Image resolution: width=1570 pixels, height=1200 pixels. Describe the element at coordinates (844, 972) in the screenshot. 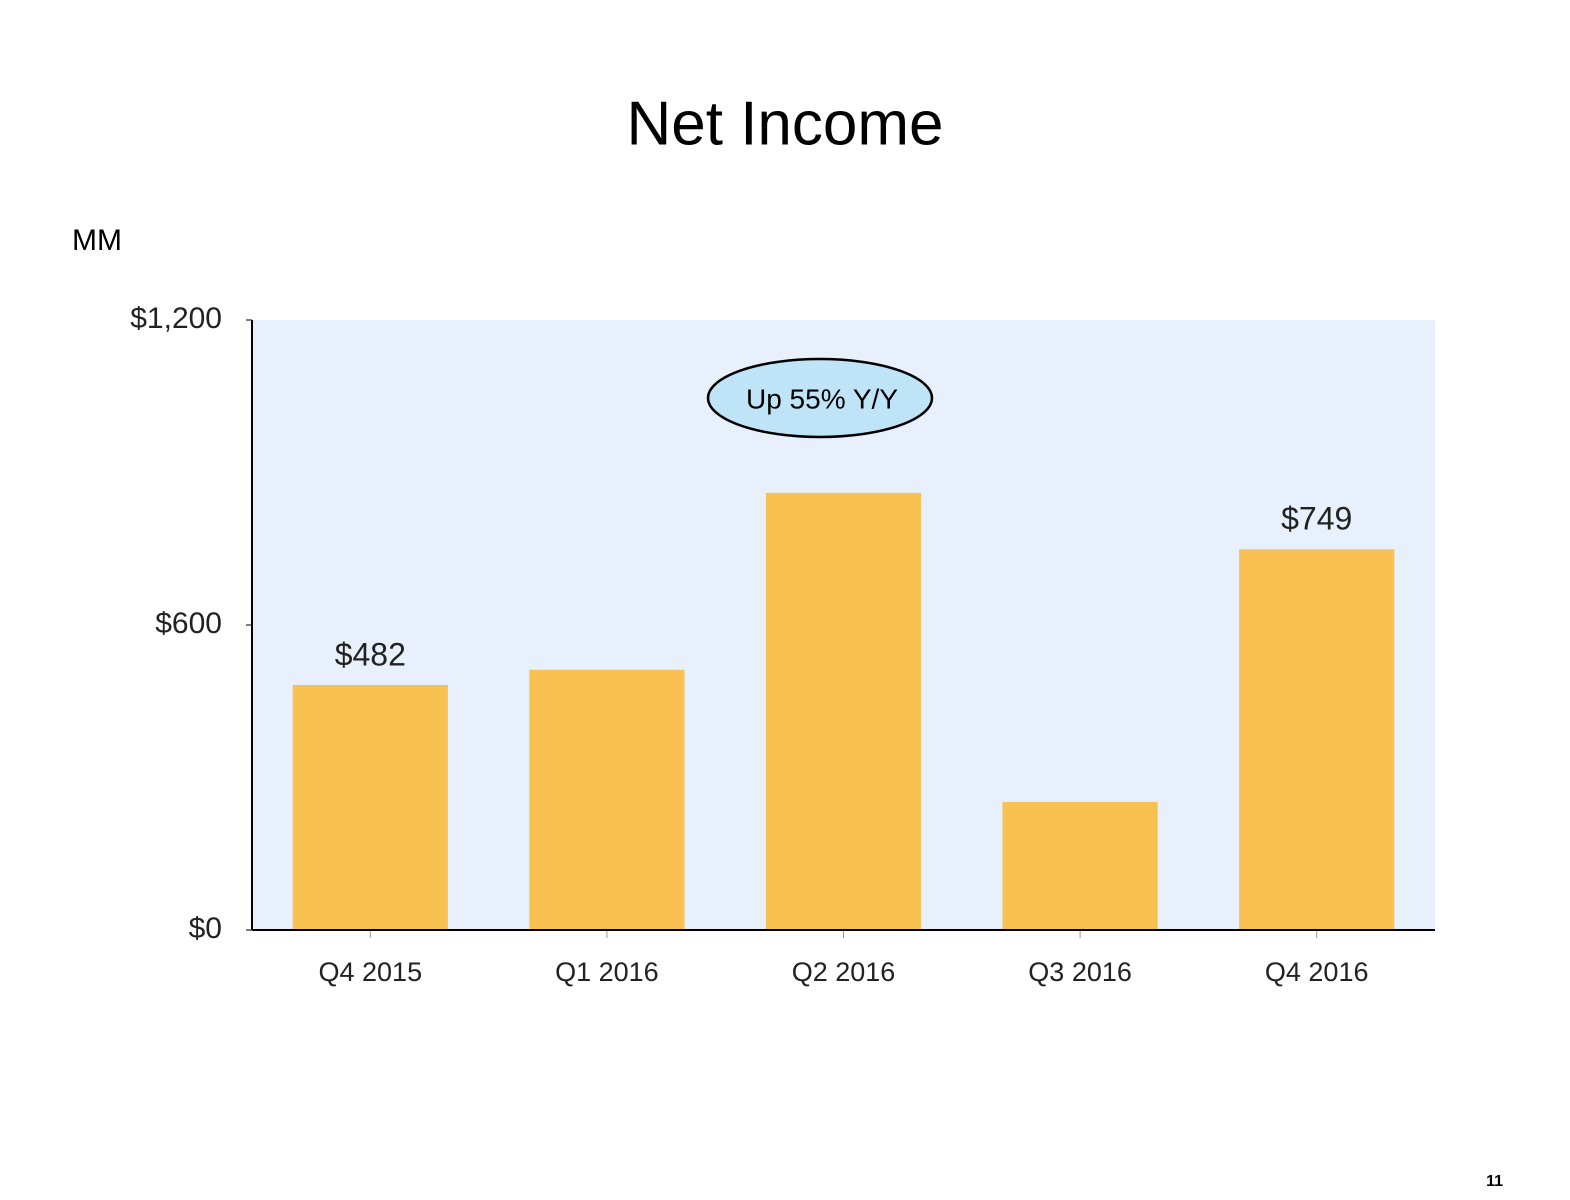

I see `x-tick-label: Q2 2016` at that location.